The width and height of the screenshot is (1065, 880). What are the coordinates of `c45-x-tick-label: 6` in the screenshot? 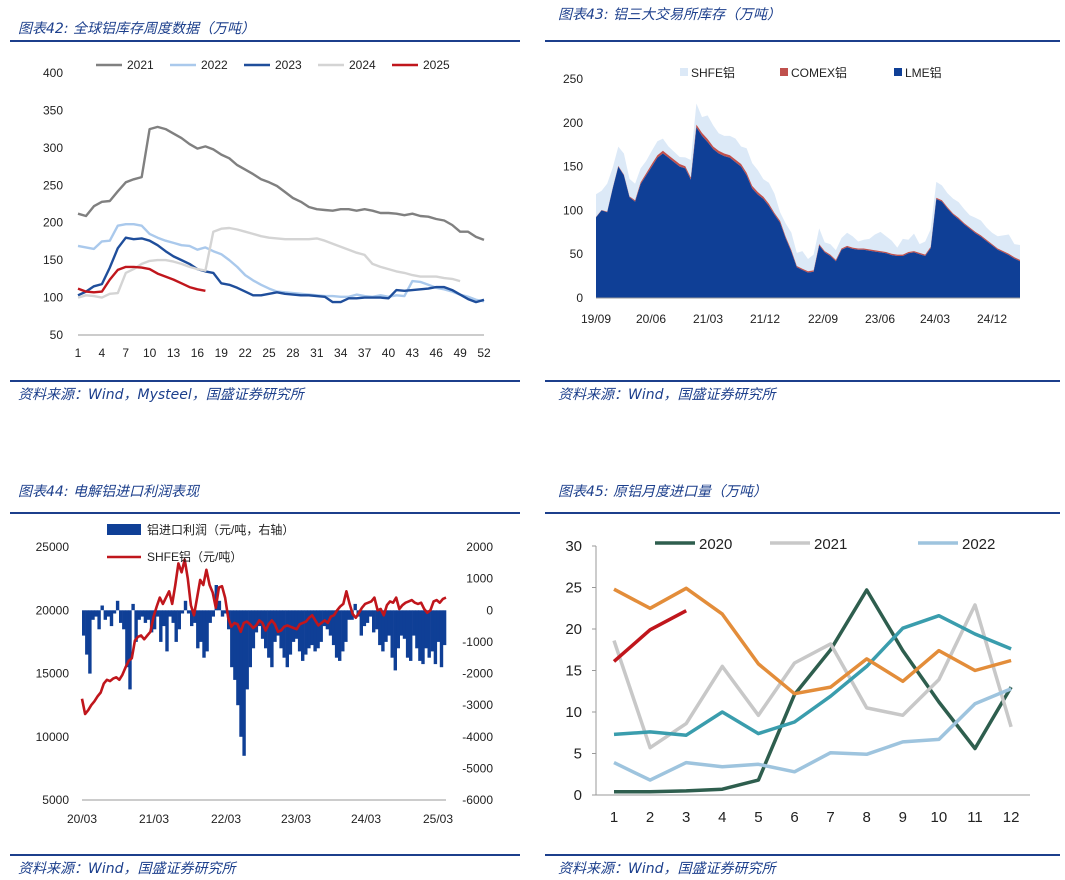 It's located at (794, 817).